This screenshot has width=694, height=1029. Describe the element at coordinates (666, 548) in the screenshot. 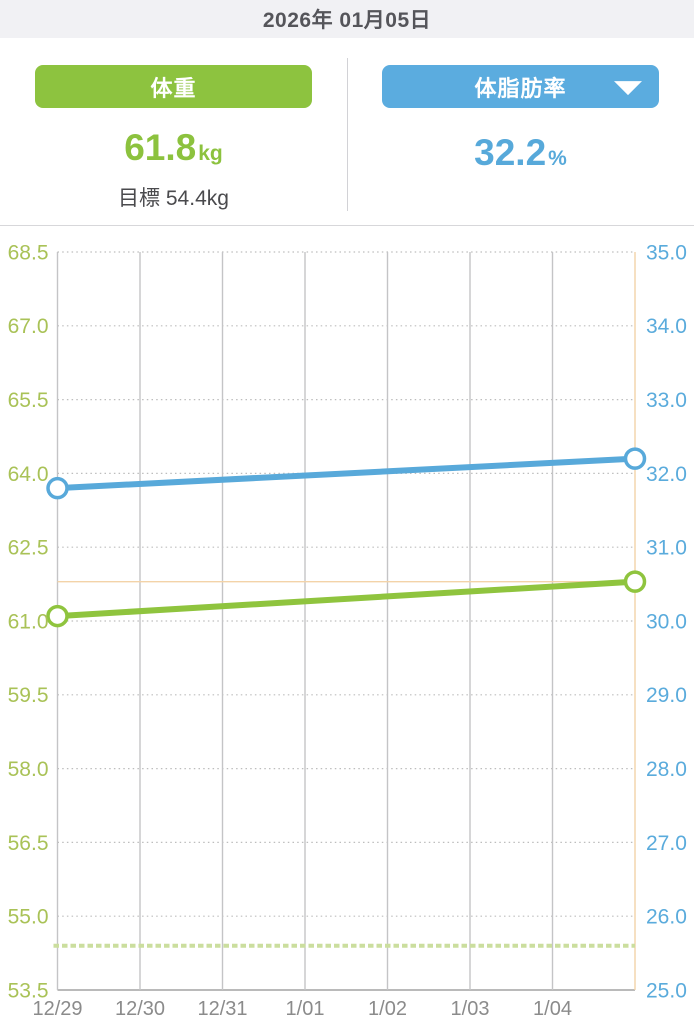

I see `right-axis-tick-label: 31.0` at that location.